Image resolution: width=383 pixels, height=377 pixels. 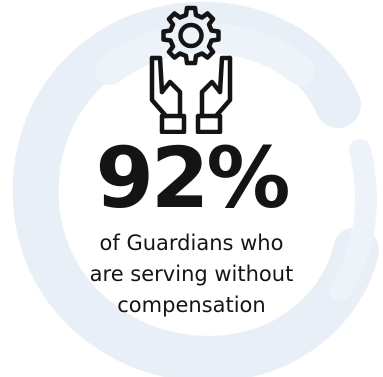 What do you see at coordinates (191, 69) in the screenshot?
I see `hands-holding-gear-icon` at bounding box center [191, 69].